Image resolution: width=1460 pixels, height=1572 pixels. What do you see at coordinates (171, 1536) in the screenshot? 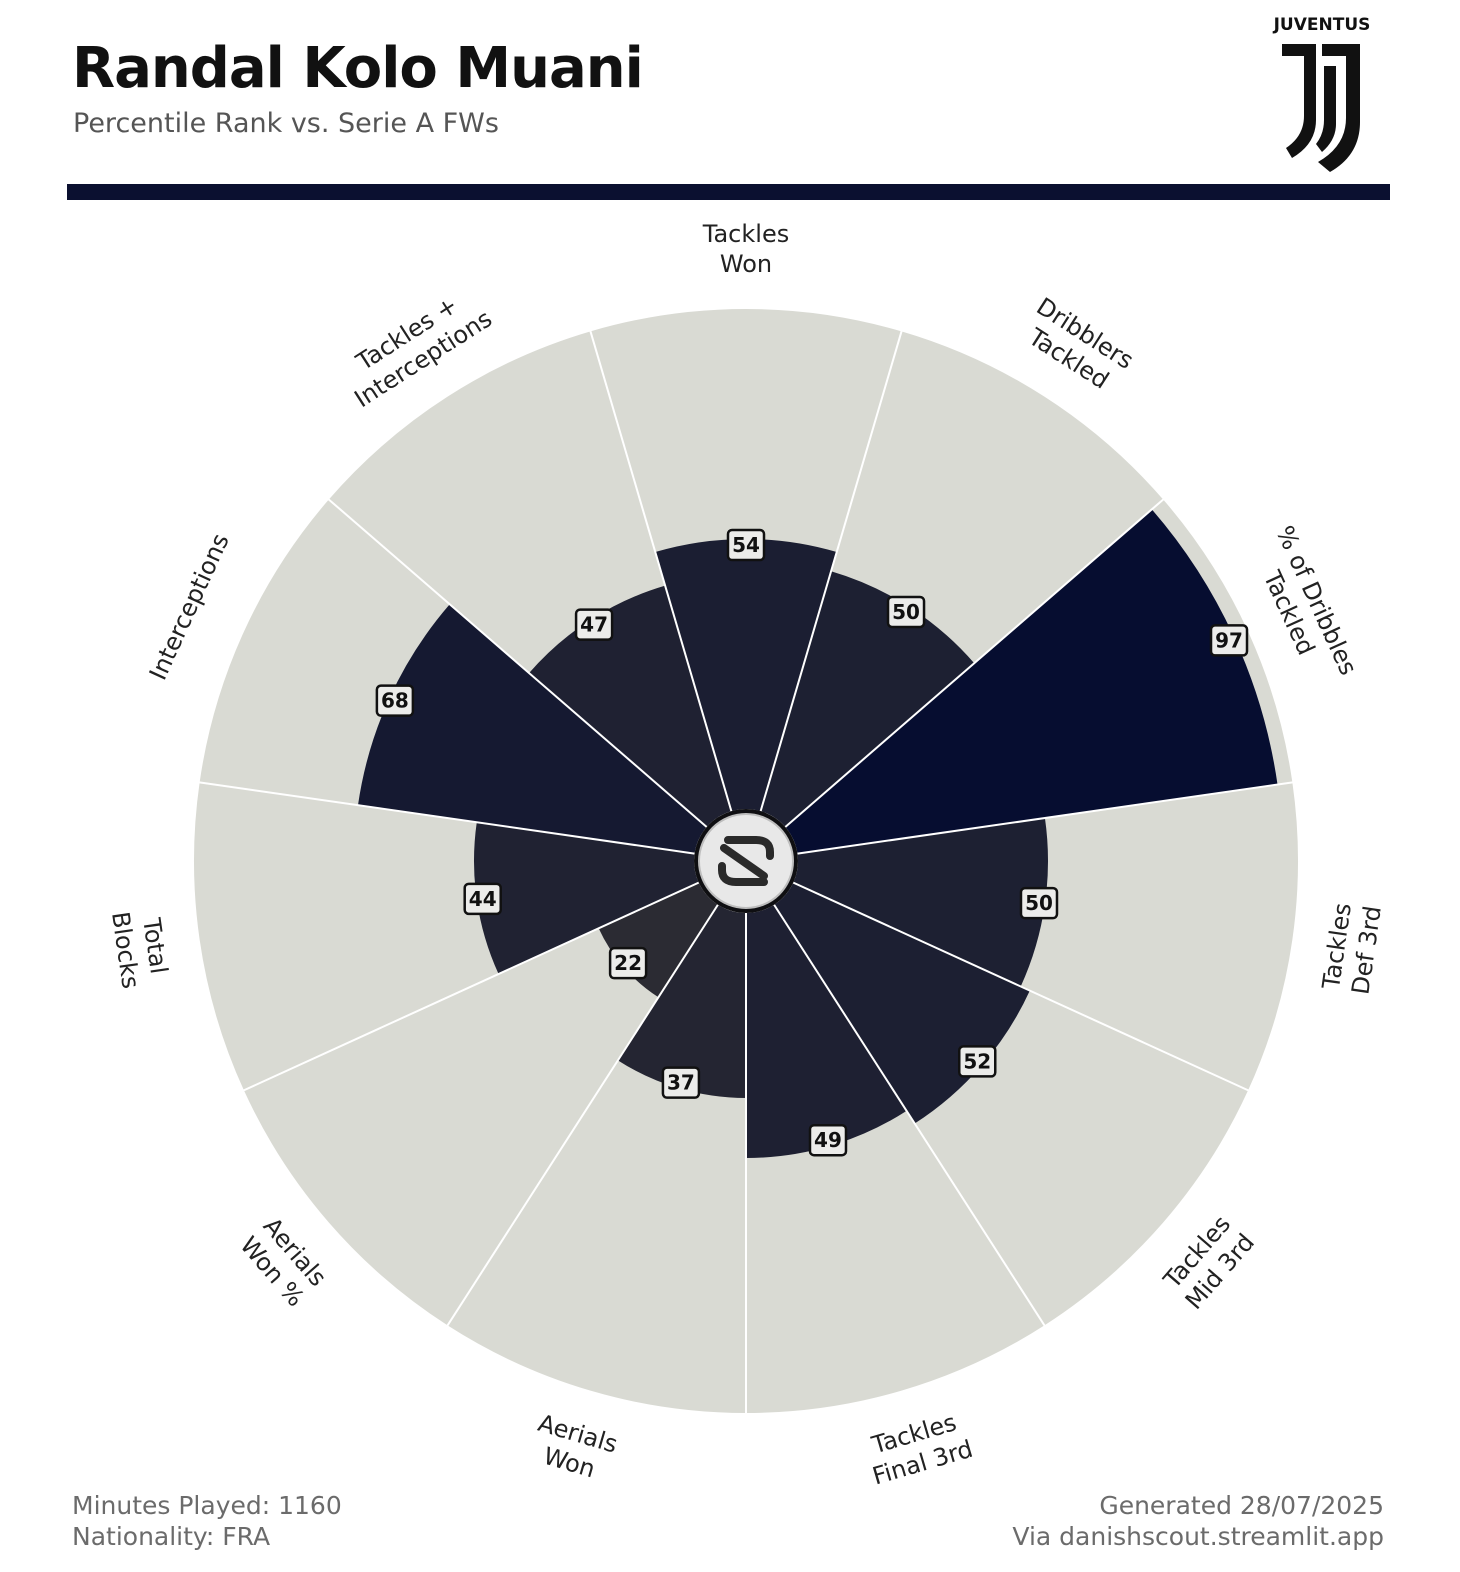
I see `nationality: Nationality: FRA` at bounding box center [171, 1536].